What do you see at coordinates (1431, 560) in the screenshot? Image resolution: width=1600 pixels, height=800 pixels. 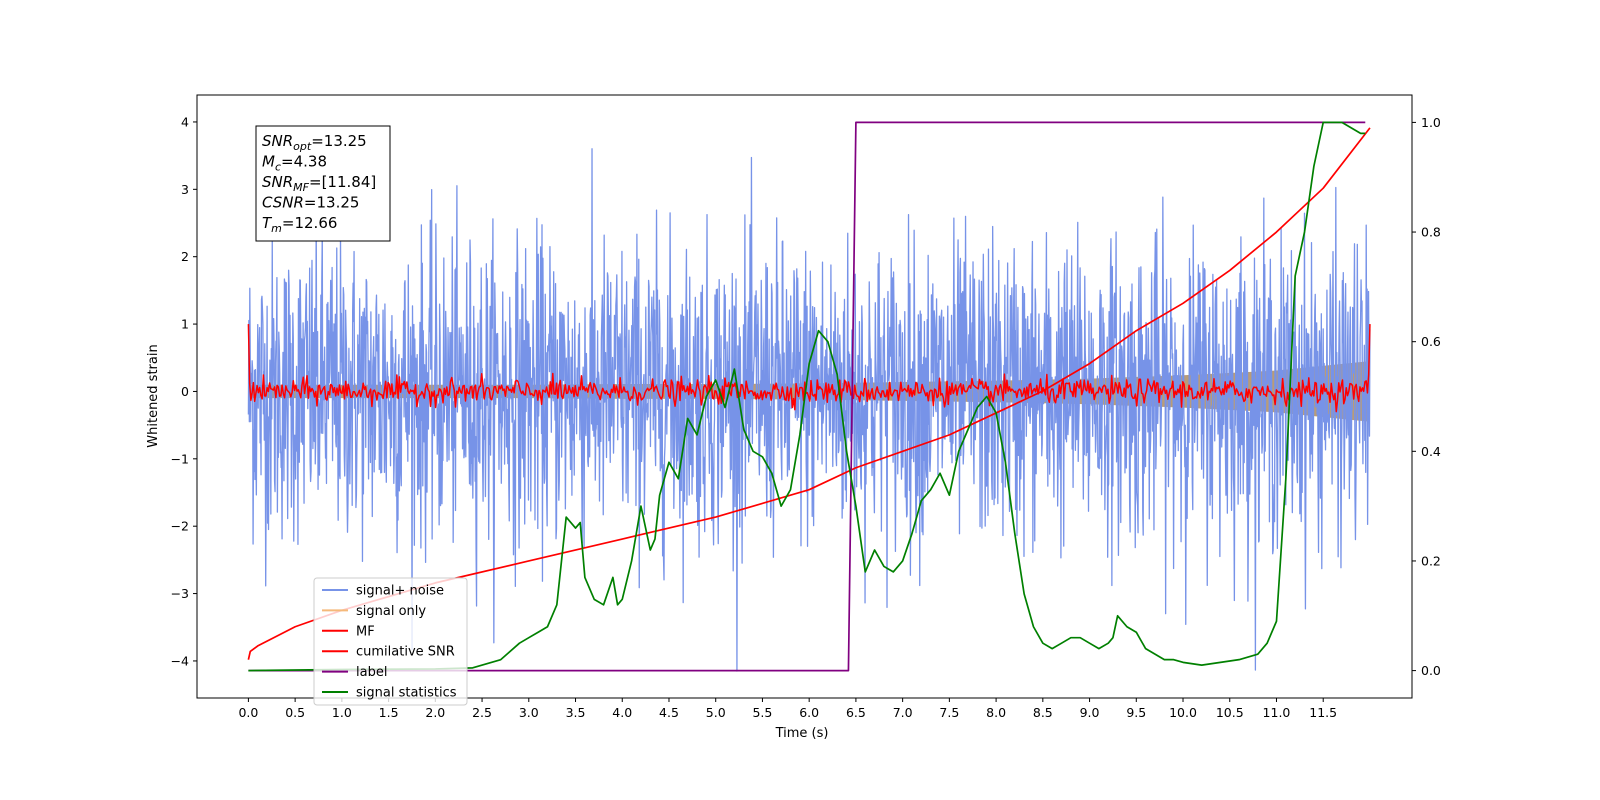 I see `y2-tick-label: 0.2` at bounding box center [1431, 560].